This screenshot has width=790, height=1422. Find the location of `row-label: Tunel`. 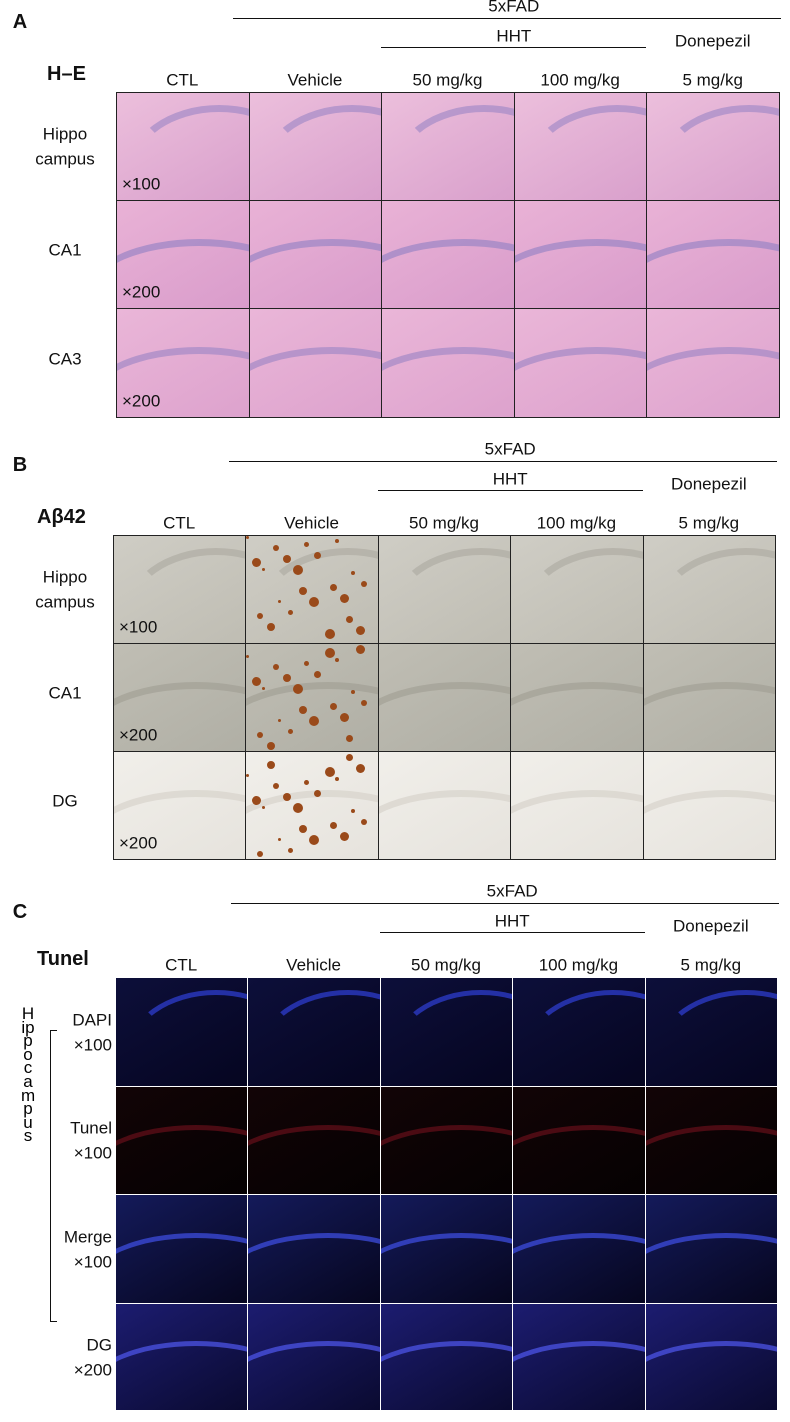

row-label: Tunel is located at coordinates (91, 1128).